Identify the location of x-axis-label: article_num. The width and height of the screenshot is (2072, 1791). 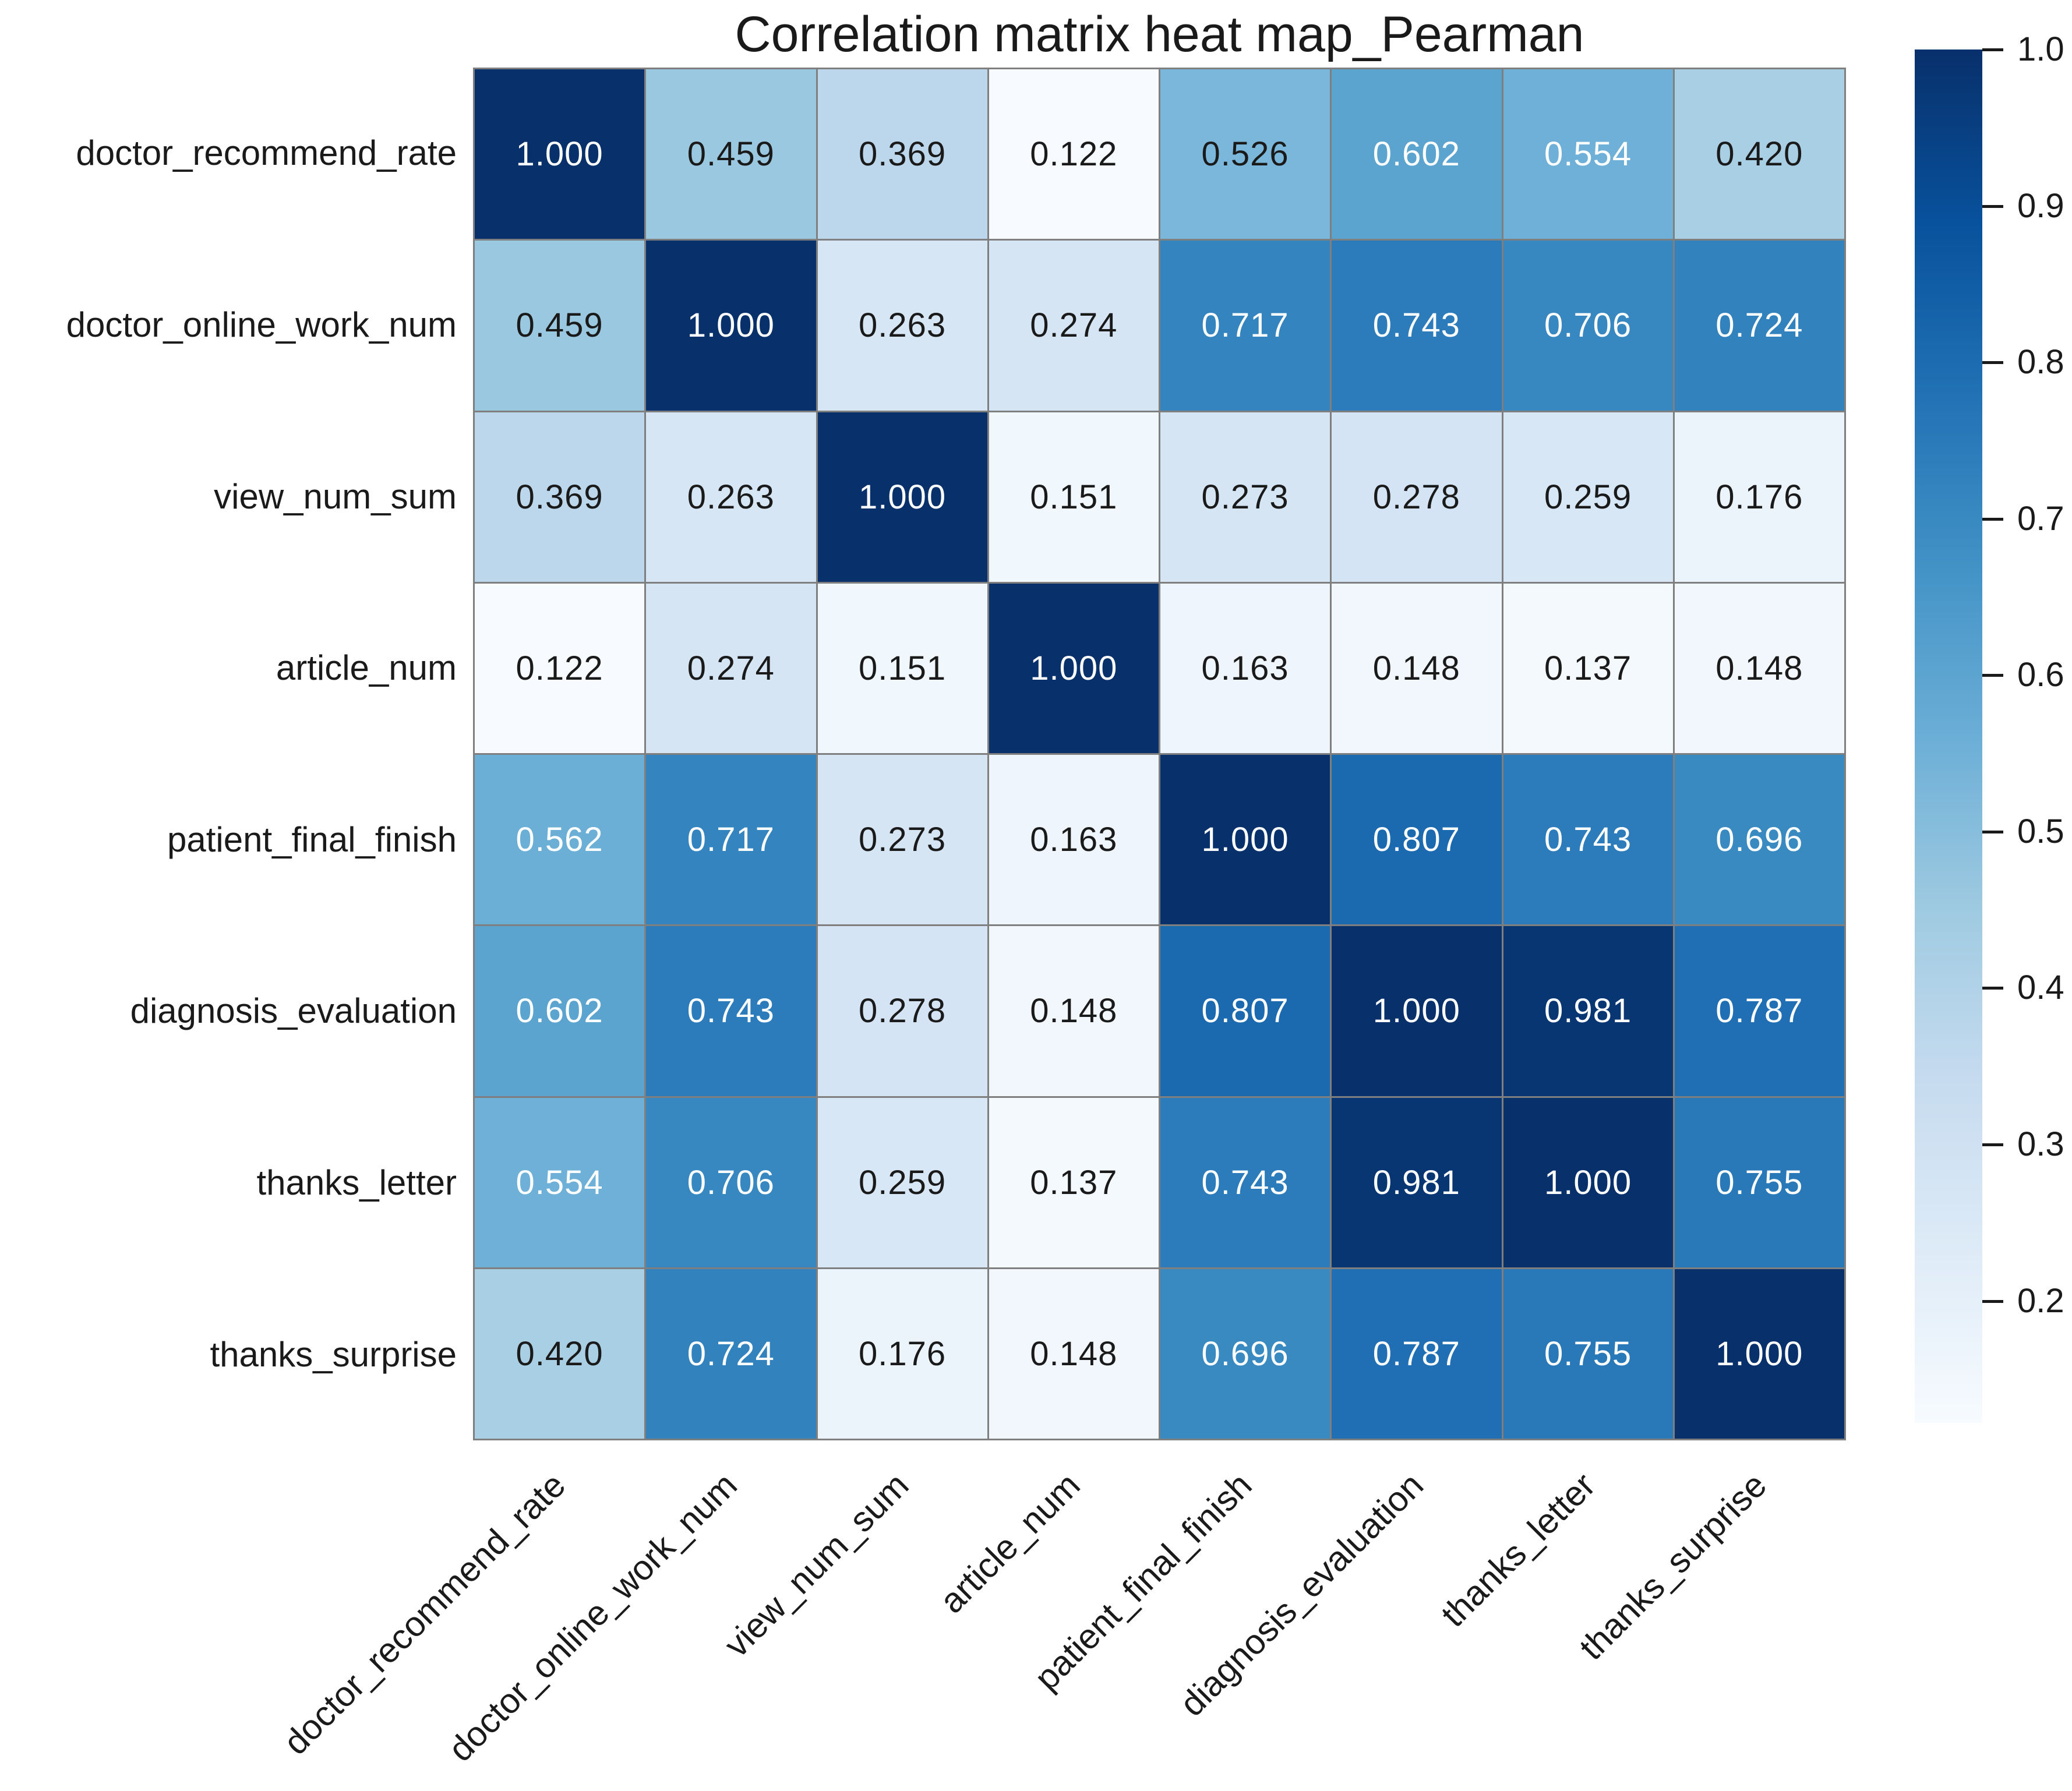
(1010, 1543).